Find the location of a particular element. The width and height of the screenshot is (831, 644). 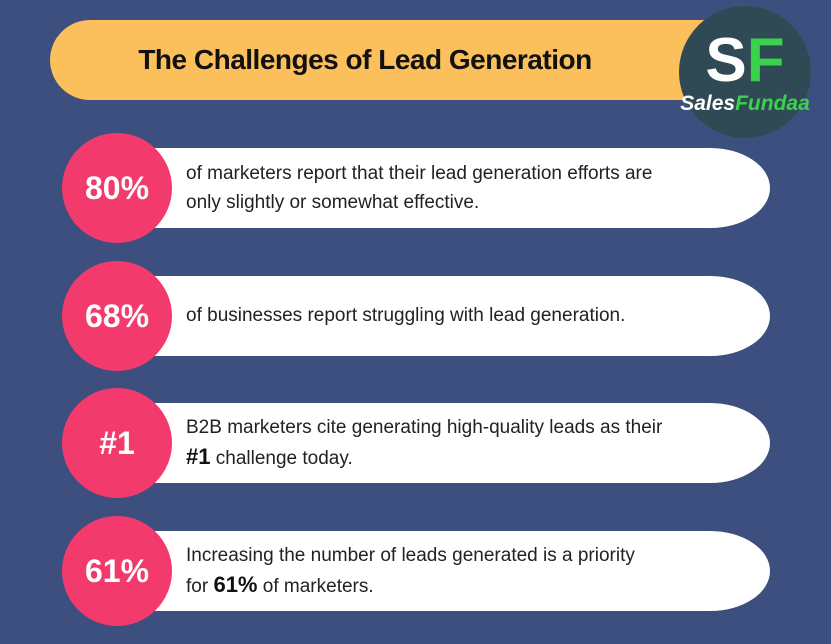

stat-badge: 61% is located at coordinates (117, 571).